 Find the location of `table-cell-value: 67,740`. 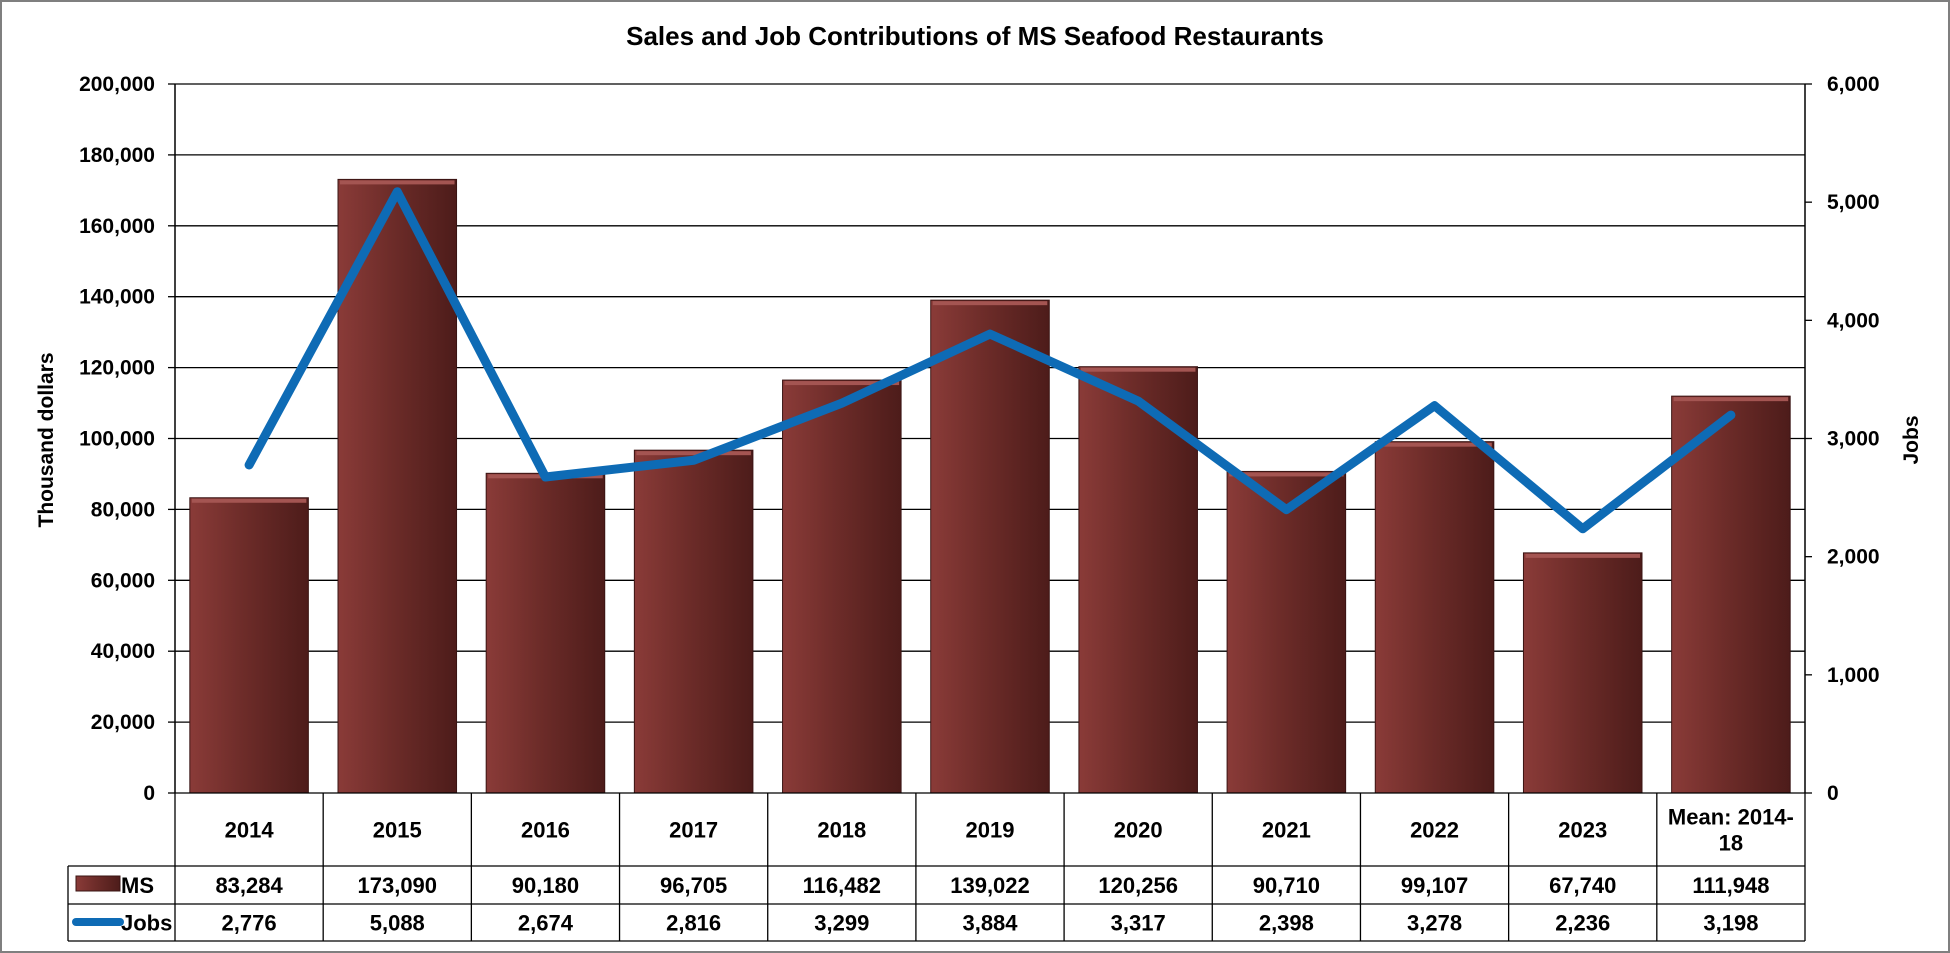

table-cell-value: 67,740 is located at coordinates (1582, 885).